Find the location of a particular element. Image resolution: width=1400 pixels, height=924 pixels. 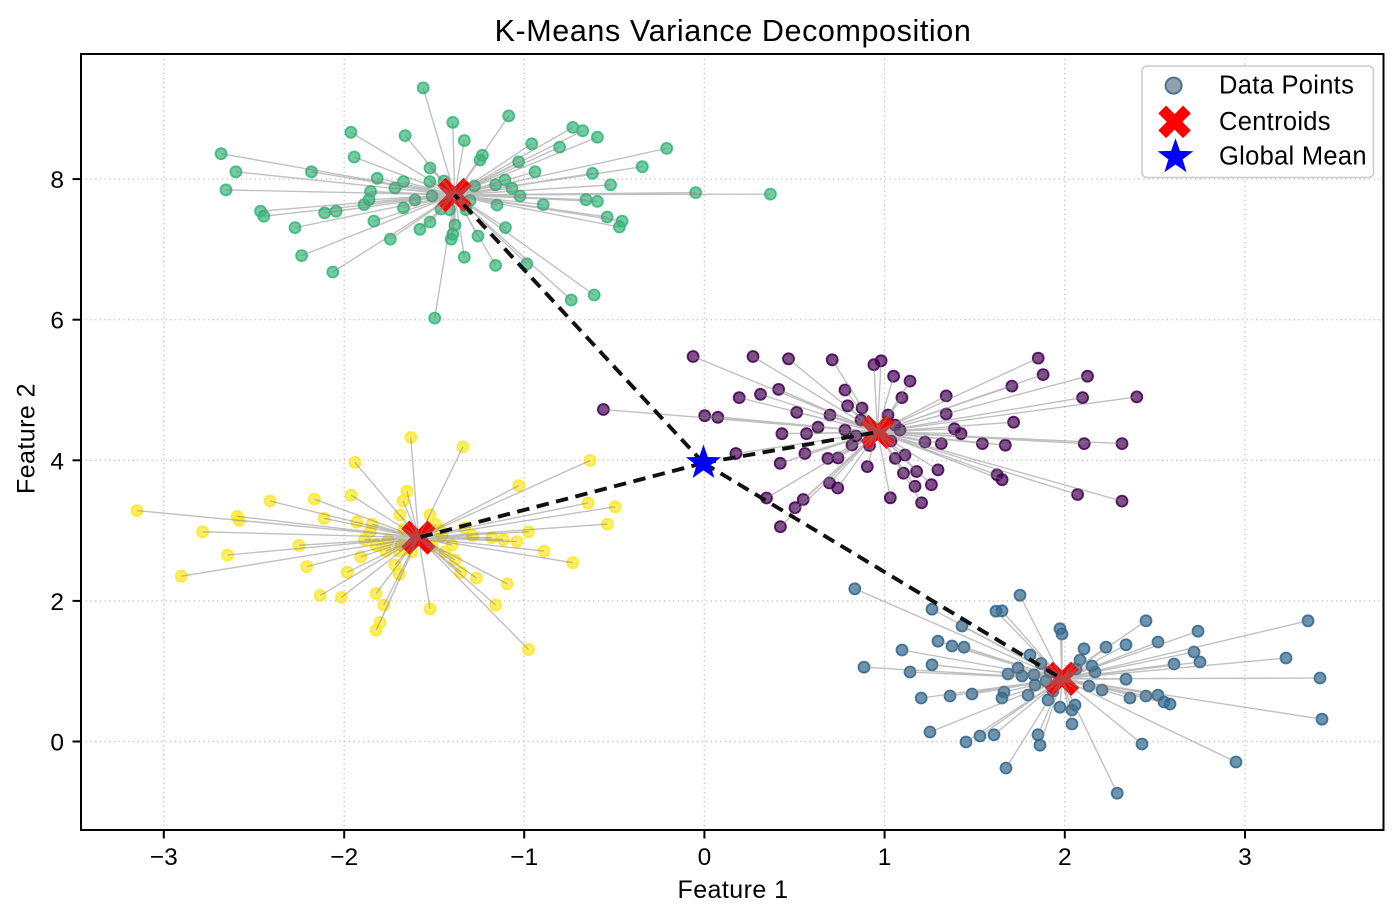

svg-text: 3 is located at coordinates (1245, 857).